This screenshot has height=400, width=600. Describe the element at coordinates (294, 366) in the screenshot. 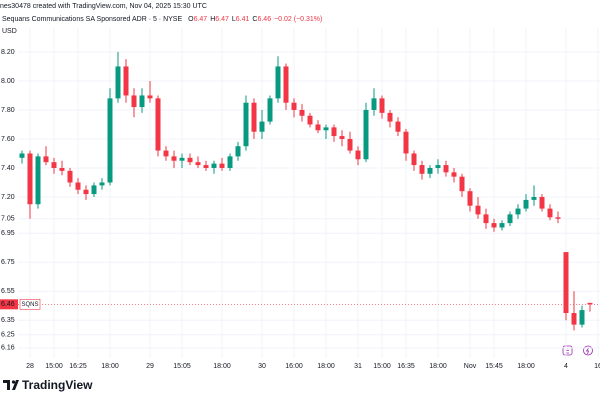

I see `x-tick-label: 16:00` at that location.